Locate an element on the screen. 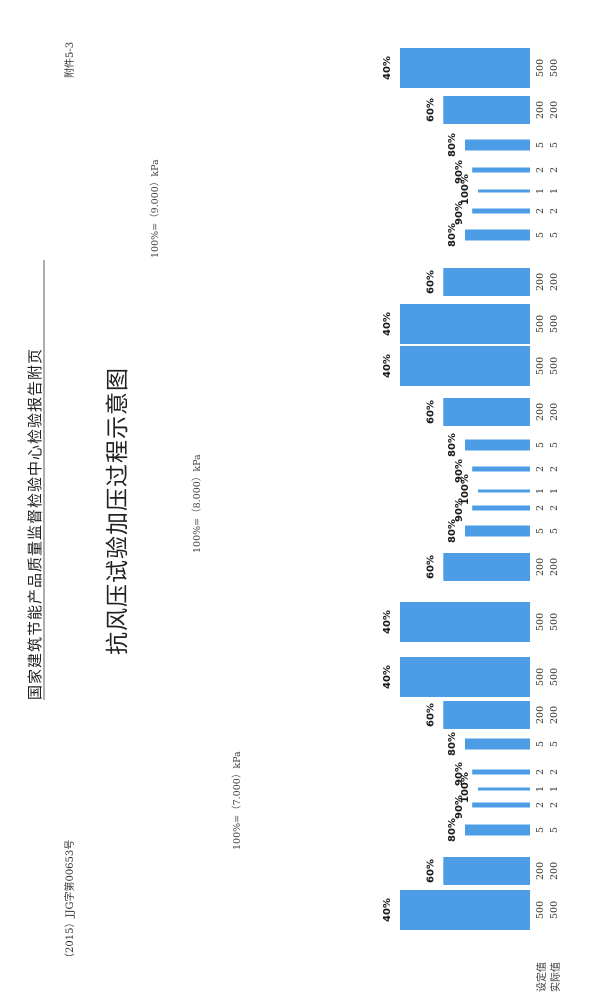 Image resolution: width=600 pixels, height=1007 pixels. group-label-1: 100%=（8.000）kPa is located at coordinates (197, 503).